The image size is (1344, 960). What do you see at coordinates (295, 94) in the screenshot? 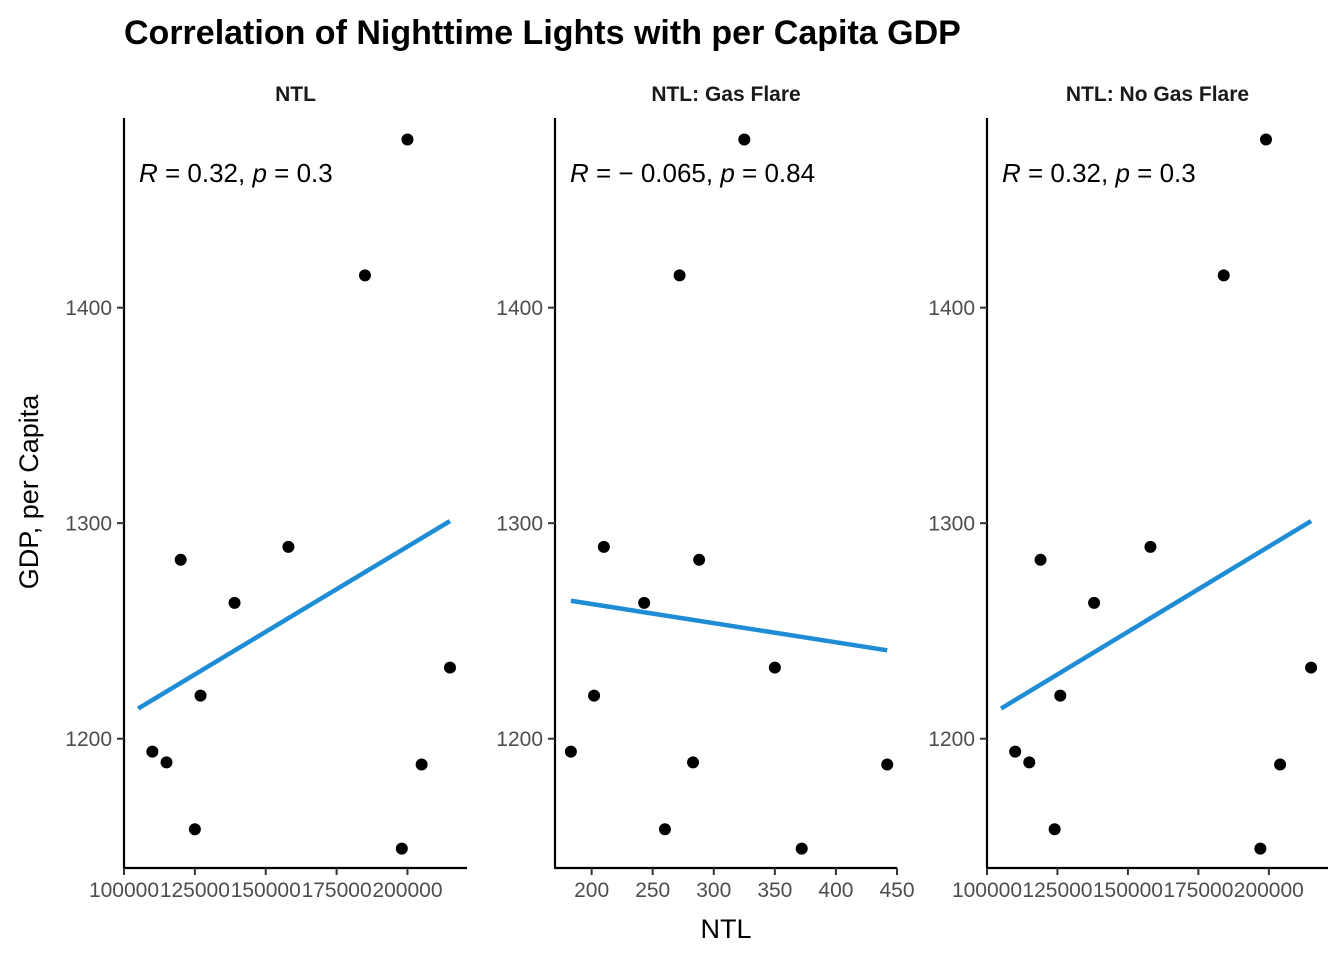
I see `panel-strip-label: NTL` at bounding box center [295, 94].